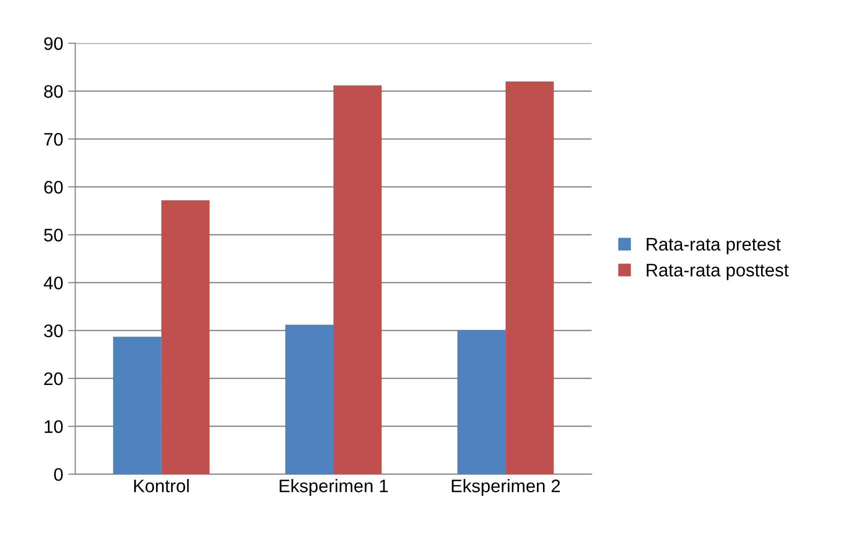 The height and width of the screenshot is (534, 865). Describe the element at coordinates (58, 474) in the screenshot. I see `y-tick-label: 0` at that location.